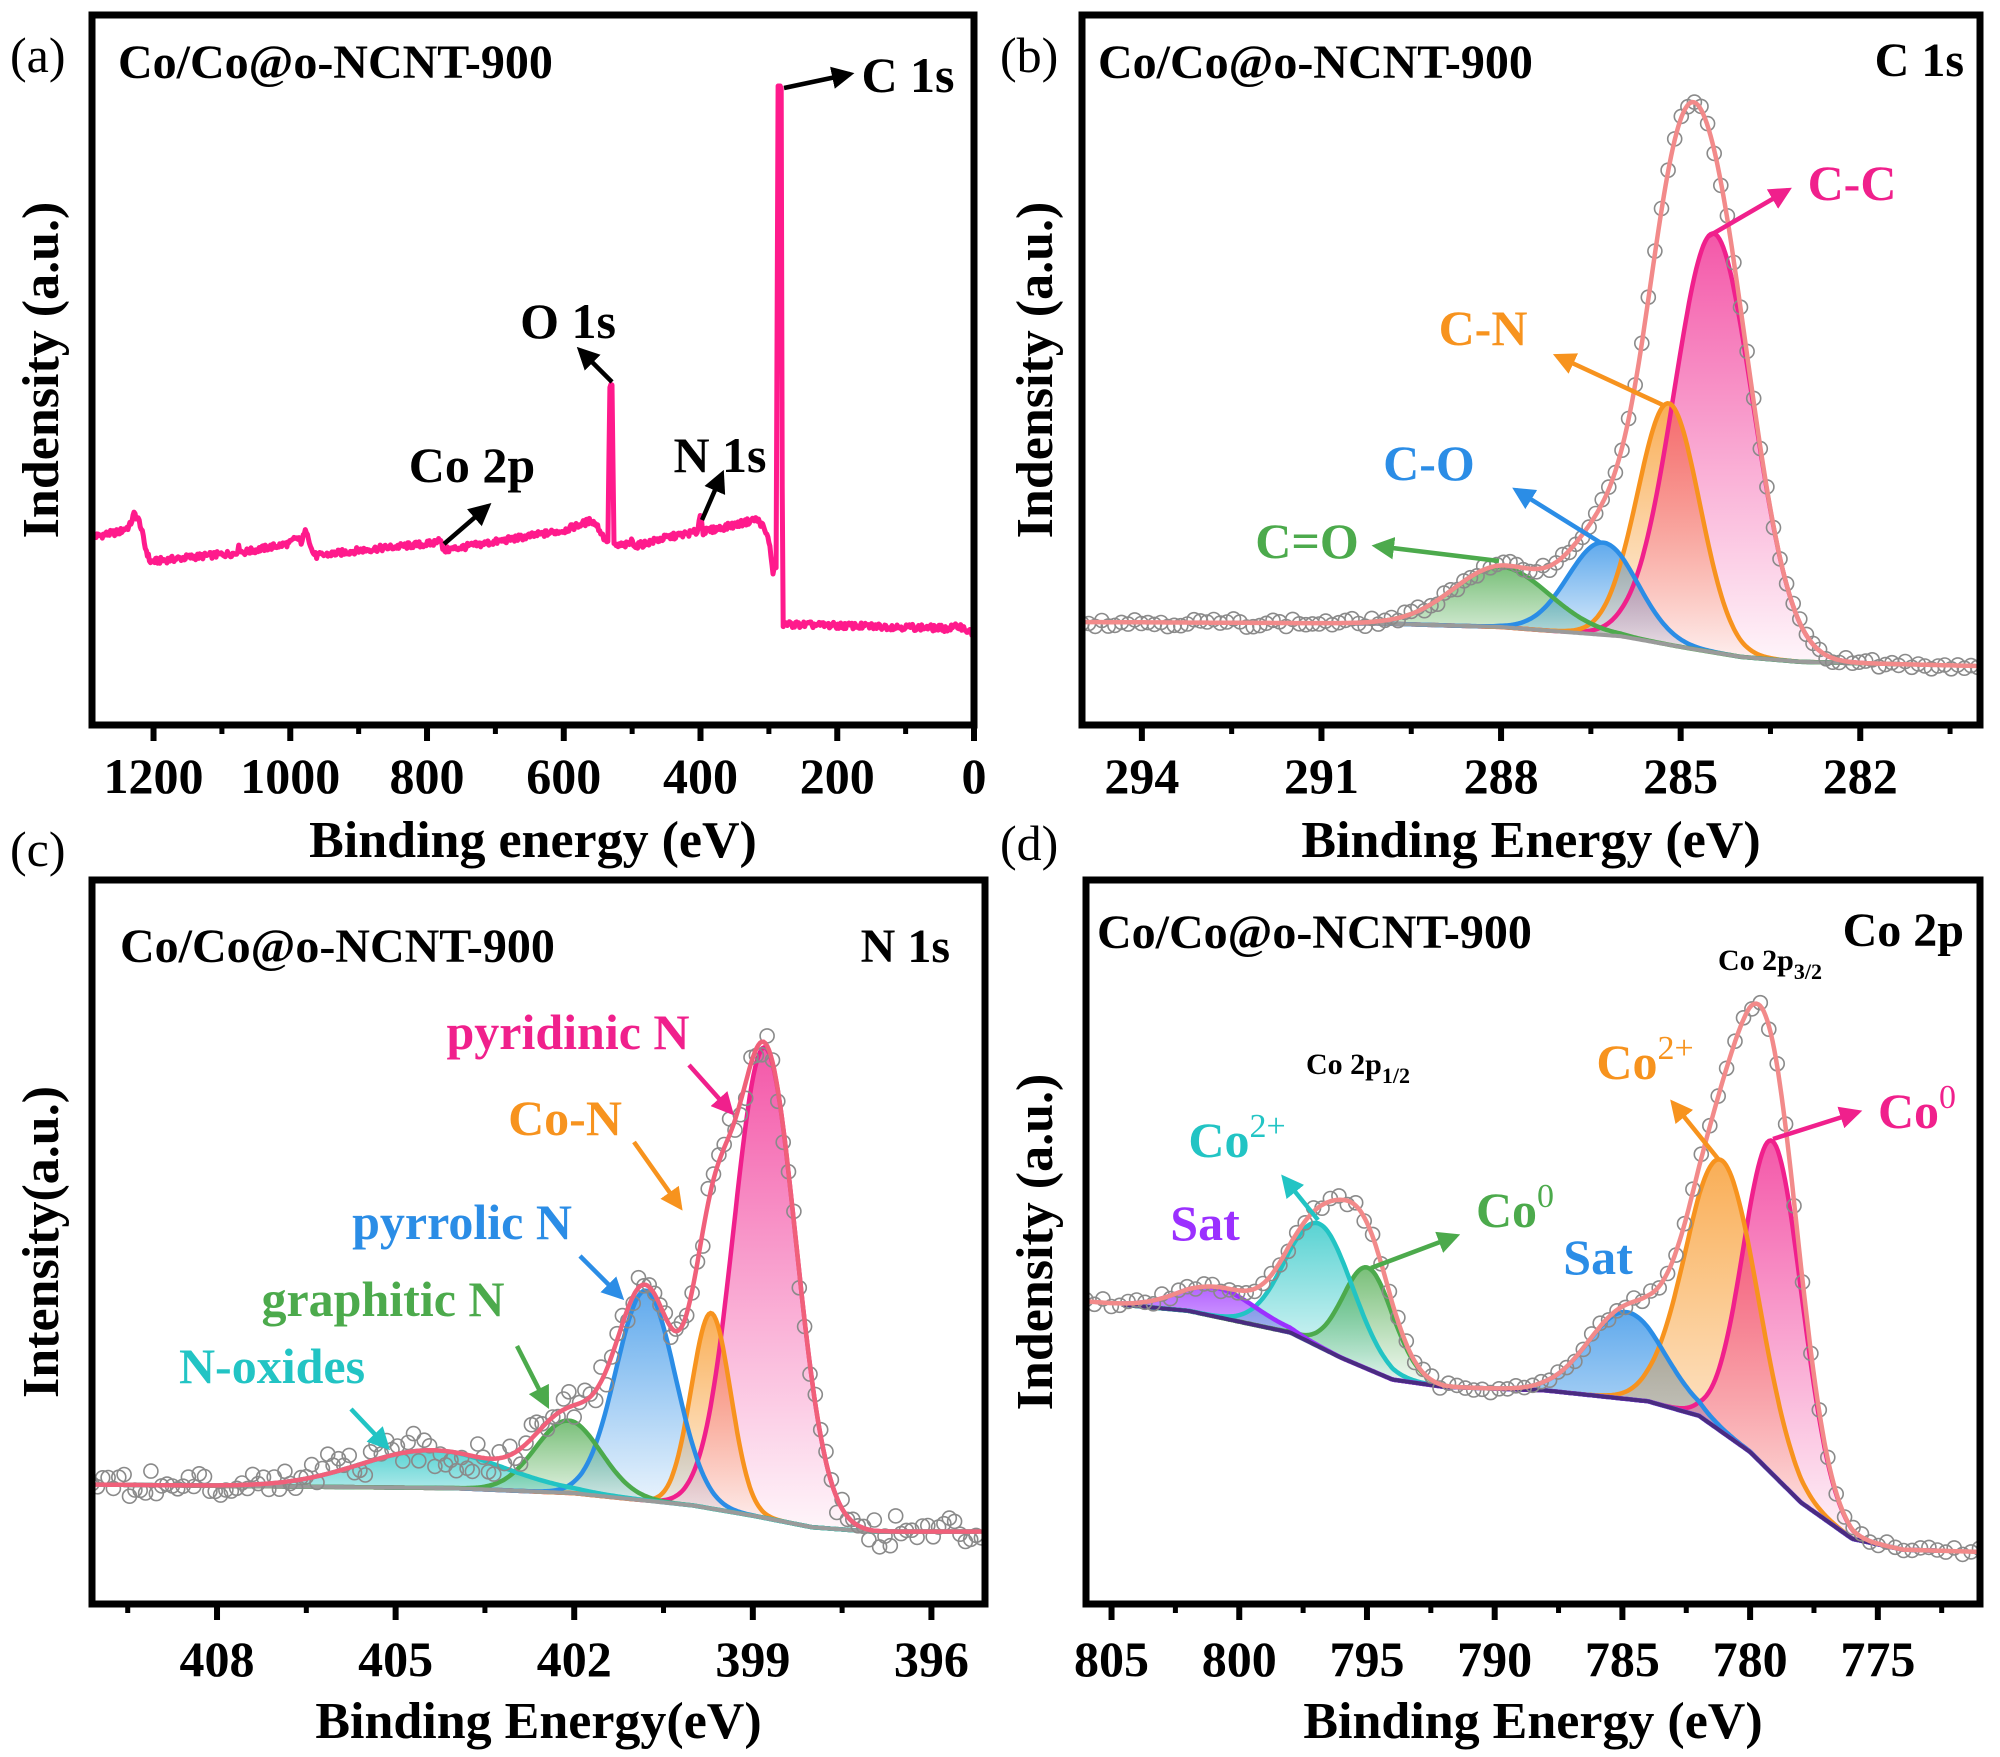  I want to click on peak-annotation-text: pyridinic N, so click(567, 1032).